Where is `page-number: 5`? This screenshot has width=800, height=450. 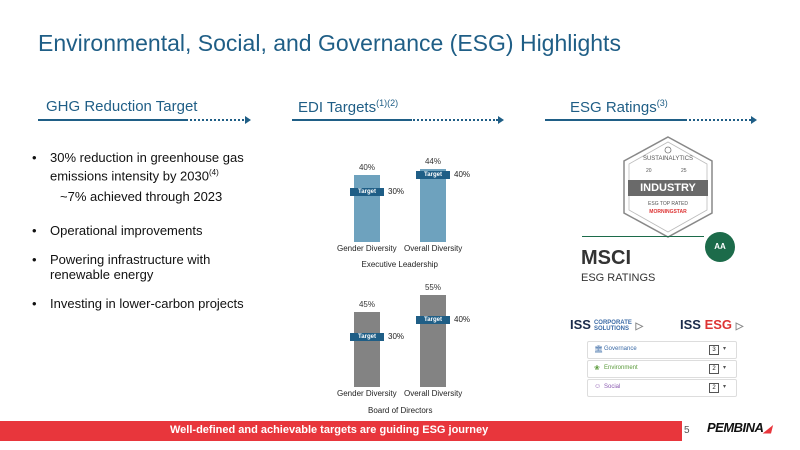 page-number: 5 is located at coordinates (687, 430).